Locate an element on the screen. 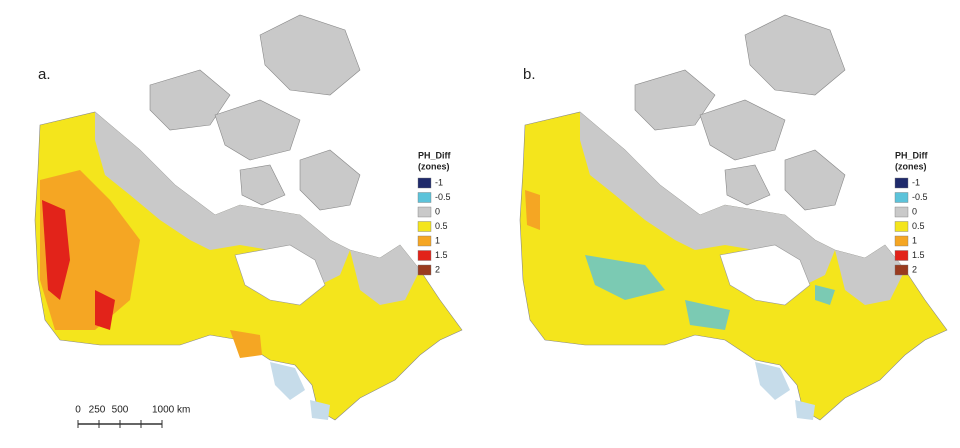 Image resolution: width=960 pixels, height=448 pixels. scale-label: 250 is located at coordinates (97, 410).